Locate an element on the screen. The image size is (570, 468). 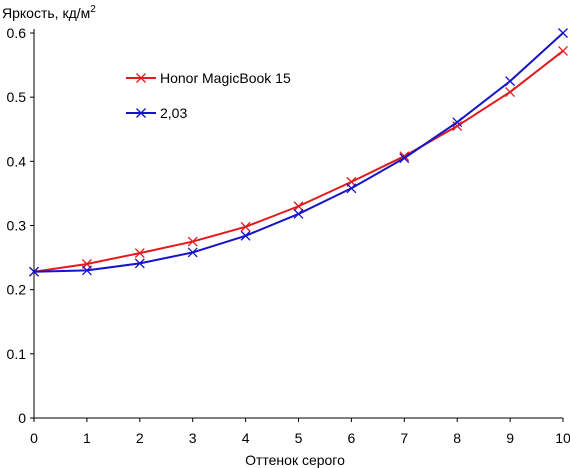
x-tick-label: 7 is located at coordinates (404, 438).